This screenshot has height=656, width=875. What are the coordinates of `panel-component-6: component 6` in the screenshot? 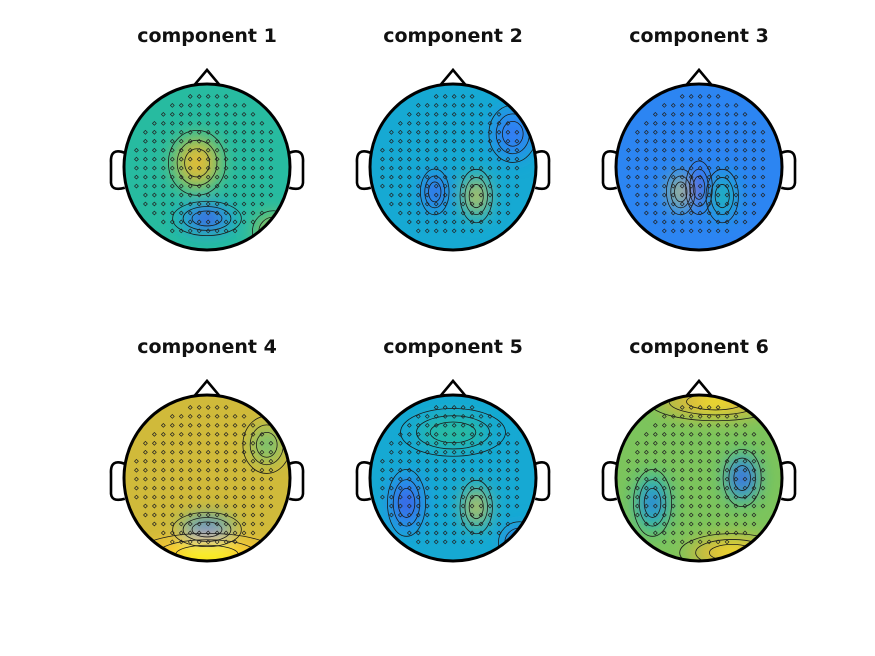 It's located at (699, 449).